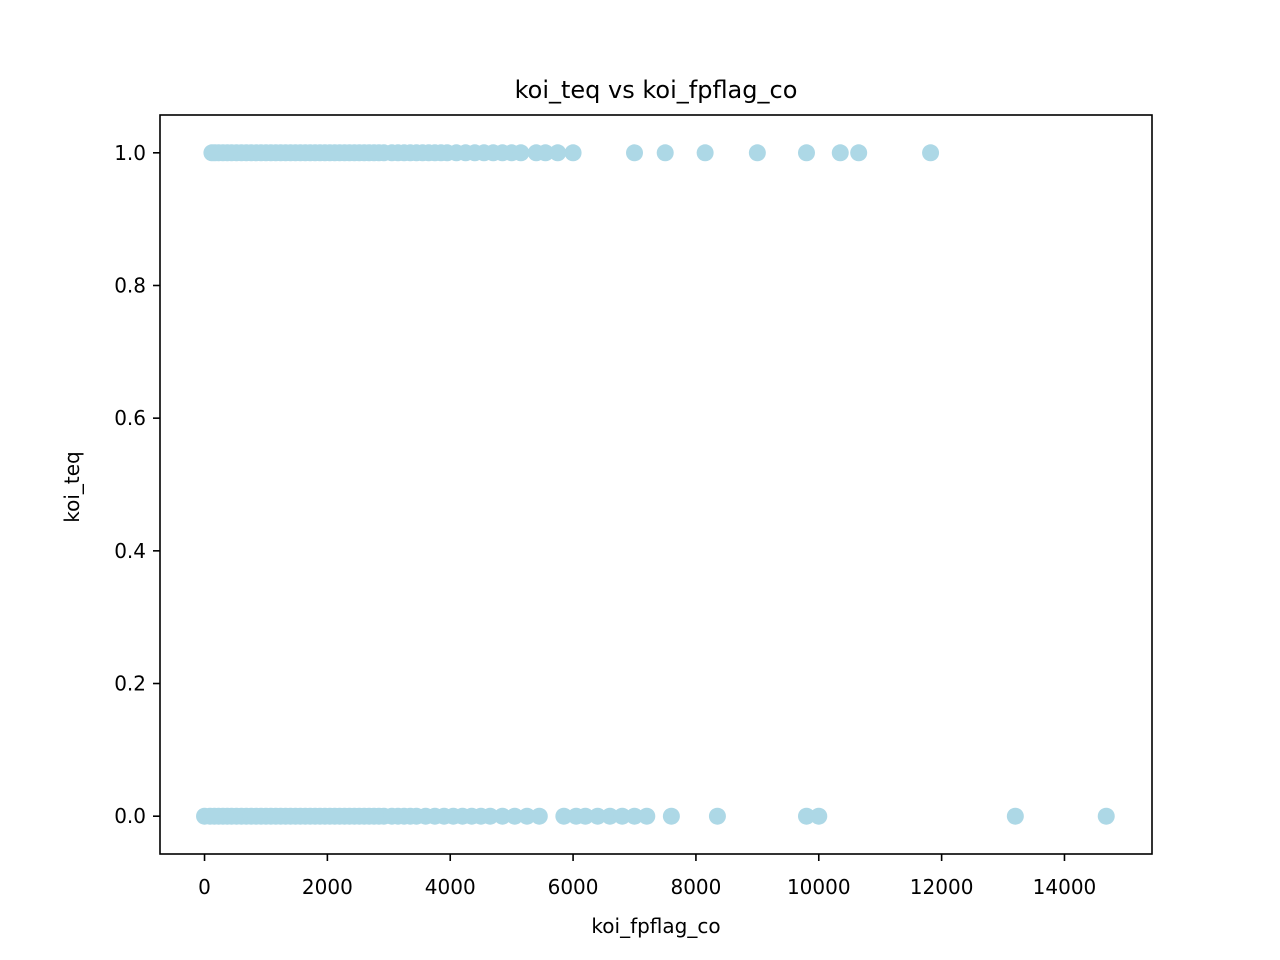 The height and width of the screenshot is (960, 1280). What do you see at coordinates (204, 887) in the screenshot?
I see `x-tick-label: 0` at bounding box center [204, 887].